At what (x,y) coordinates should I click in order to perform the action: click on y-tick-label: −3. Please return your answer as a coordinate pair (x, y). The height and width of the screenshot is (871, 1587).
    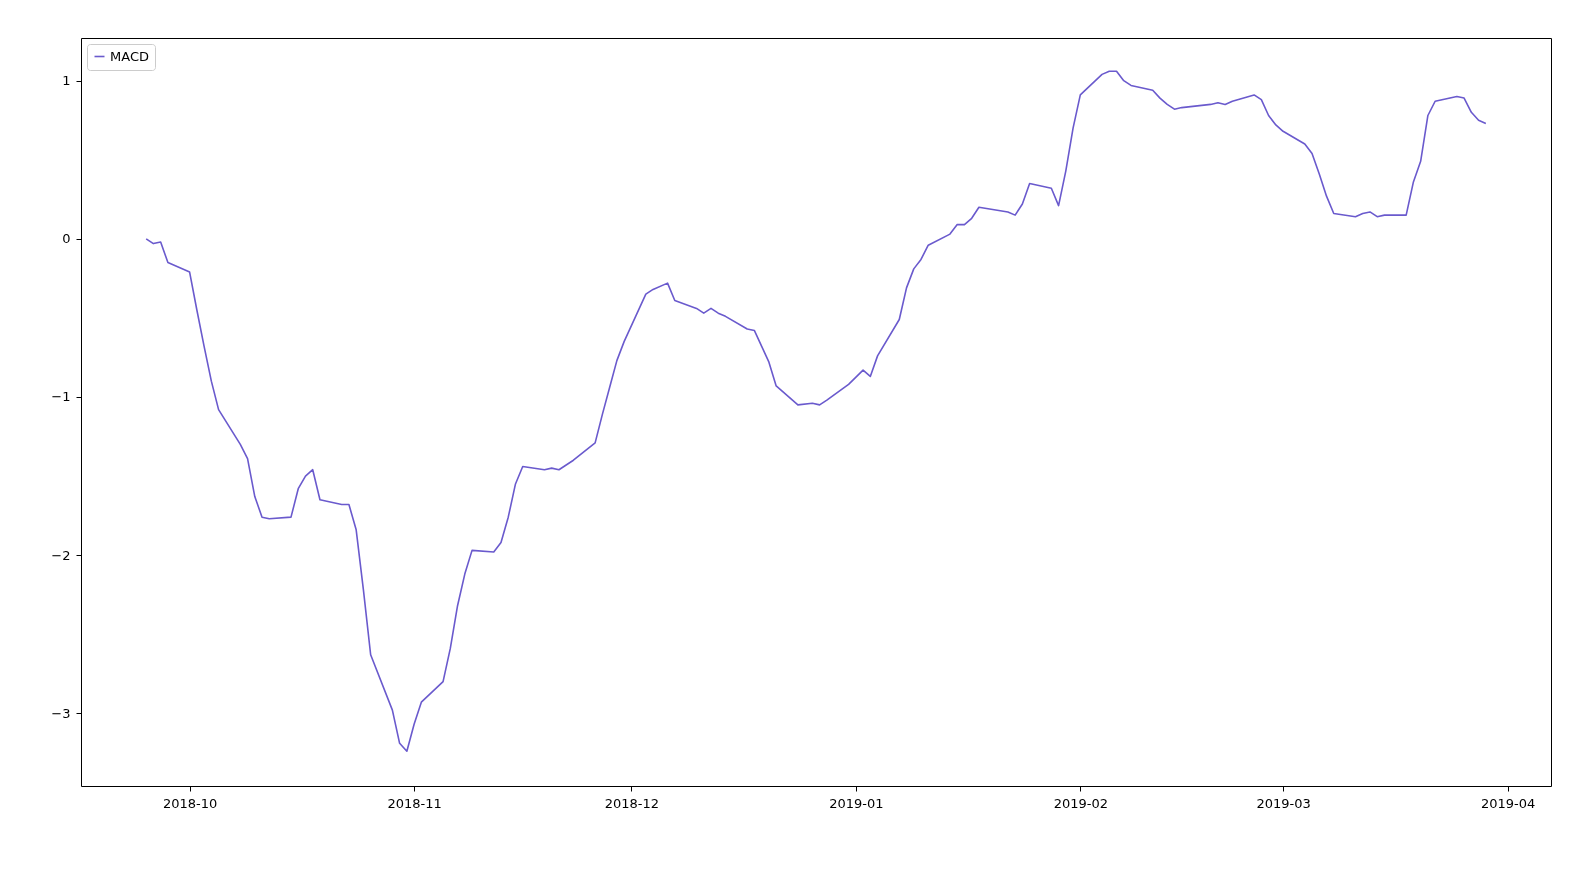
    Looking at the image, I should click on (61, 713).